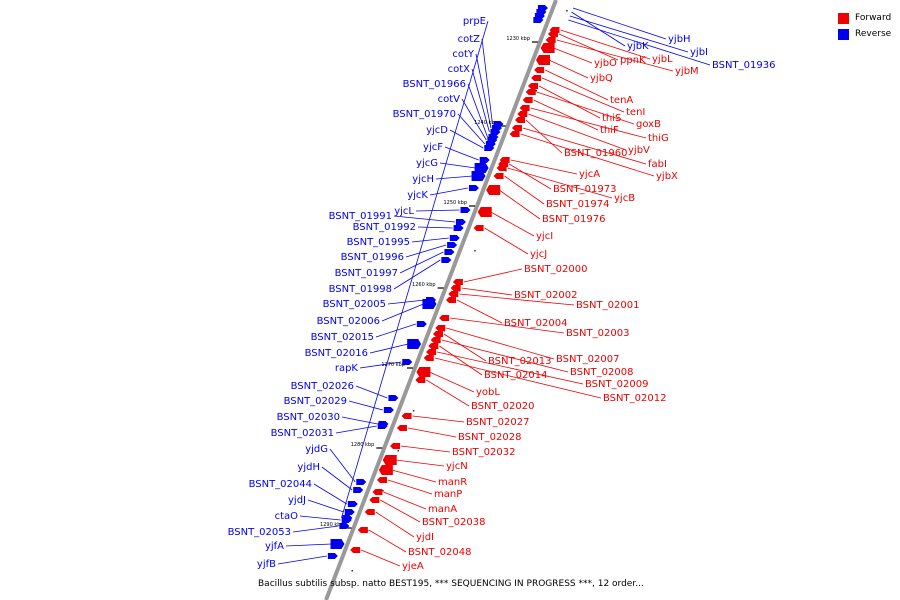  Describe the element at coordinates (378, 242) in the screenshot. I see `gene-label-bsnt-01995: BSNT_01995` at that location.